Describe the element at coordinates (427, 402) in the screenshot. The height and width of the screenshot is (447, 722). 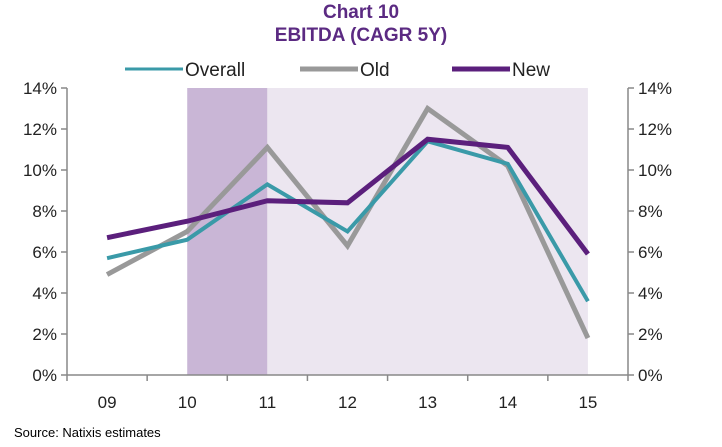
I see `x-tick-label: 13` at that location.